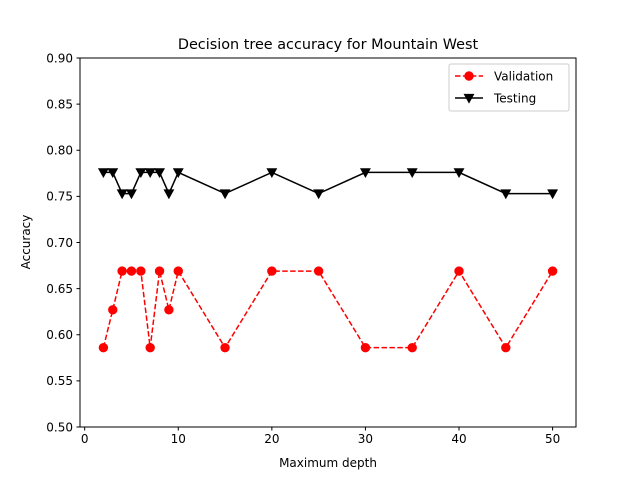 This screenshot has width=640, height=480. What do you see at coordinates (59, 381) in the screenshot?
I see `y-tick-label: 0.55` at bounding box center [59, 381].